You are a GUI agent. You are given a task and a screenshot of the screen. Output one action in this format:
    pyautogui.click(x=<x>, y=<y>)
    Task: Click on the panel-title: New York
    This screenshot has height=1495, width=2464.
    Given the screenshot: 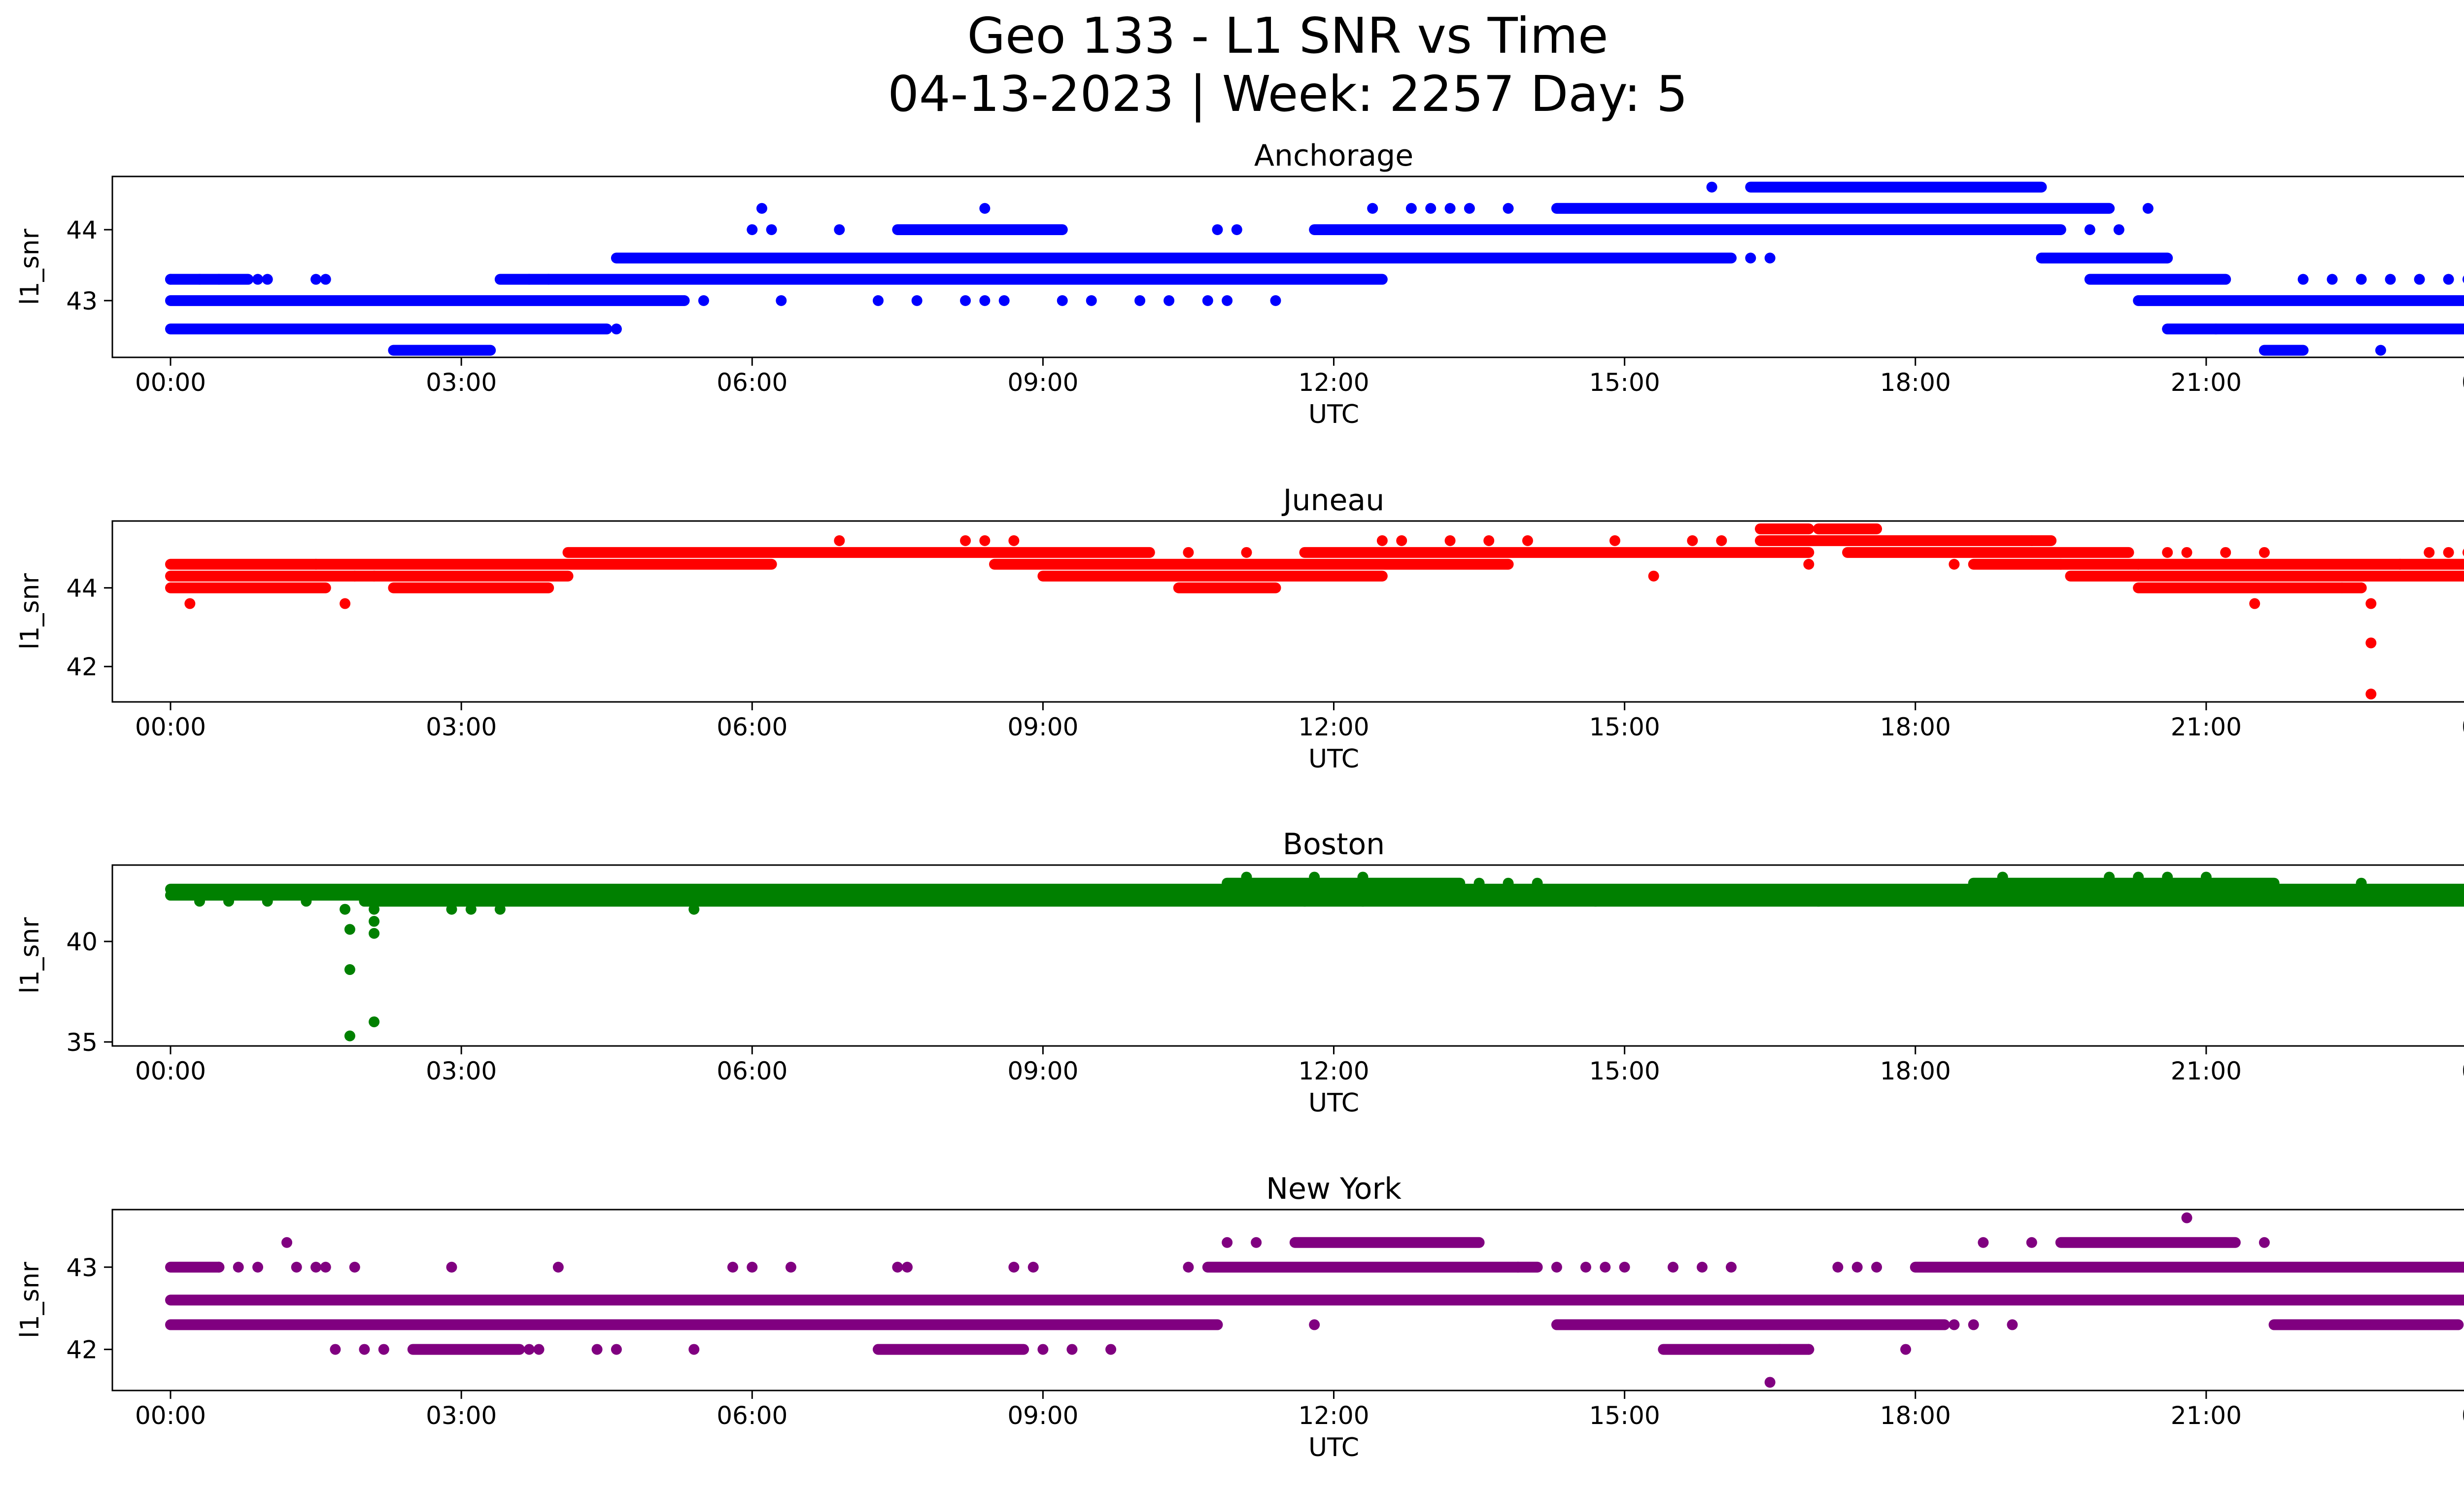 What is the action you would take?
    pyautogui.click(x=1334, y=1189)
    